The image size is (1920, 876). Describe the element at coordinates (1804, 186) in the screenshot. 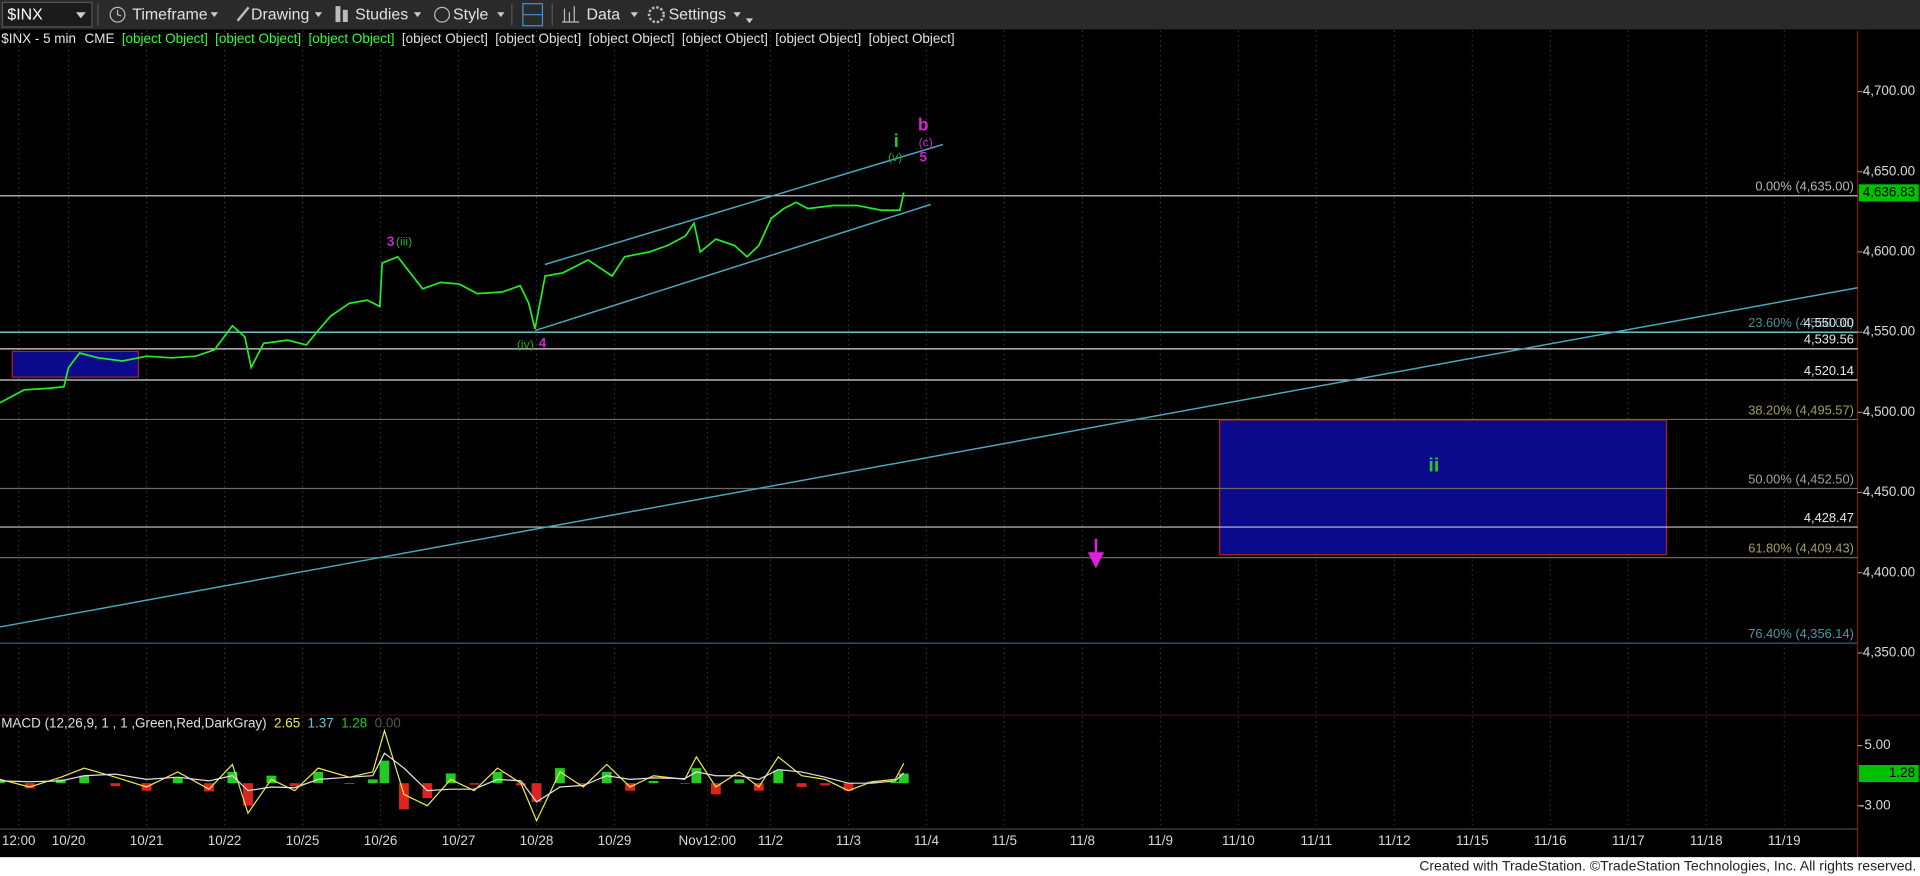

I see `level-label: 0.00% (4,635.00)` at that location.